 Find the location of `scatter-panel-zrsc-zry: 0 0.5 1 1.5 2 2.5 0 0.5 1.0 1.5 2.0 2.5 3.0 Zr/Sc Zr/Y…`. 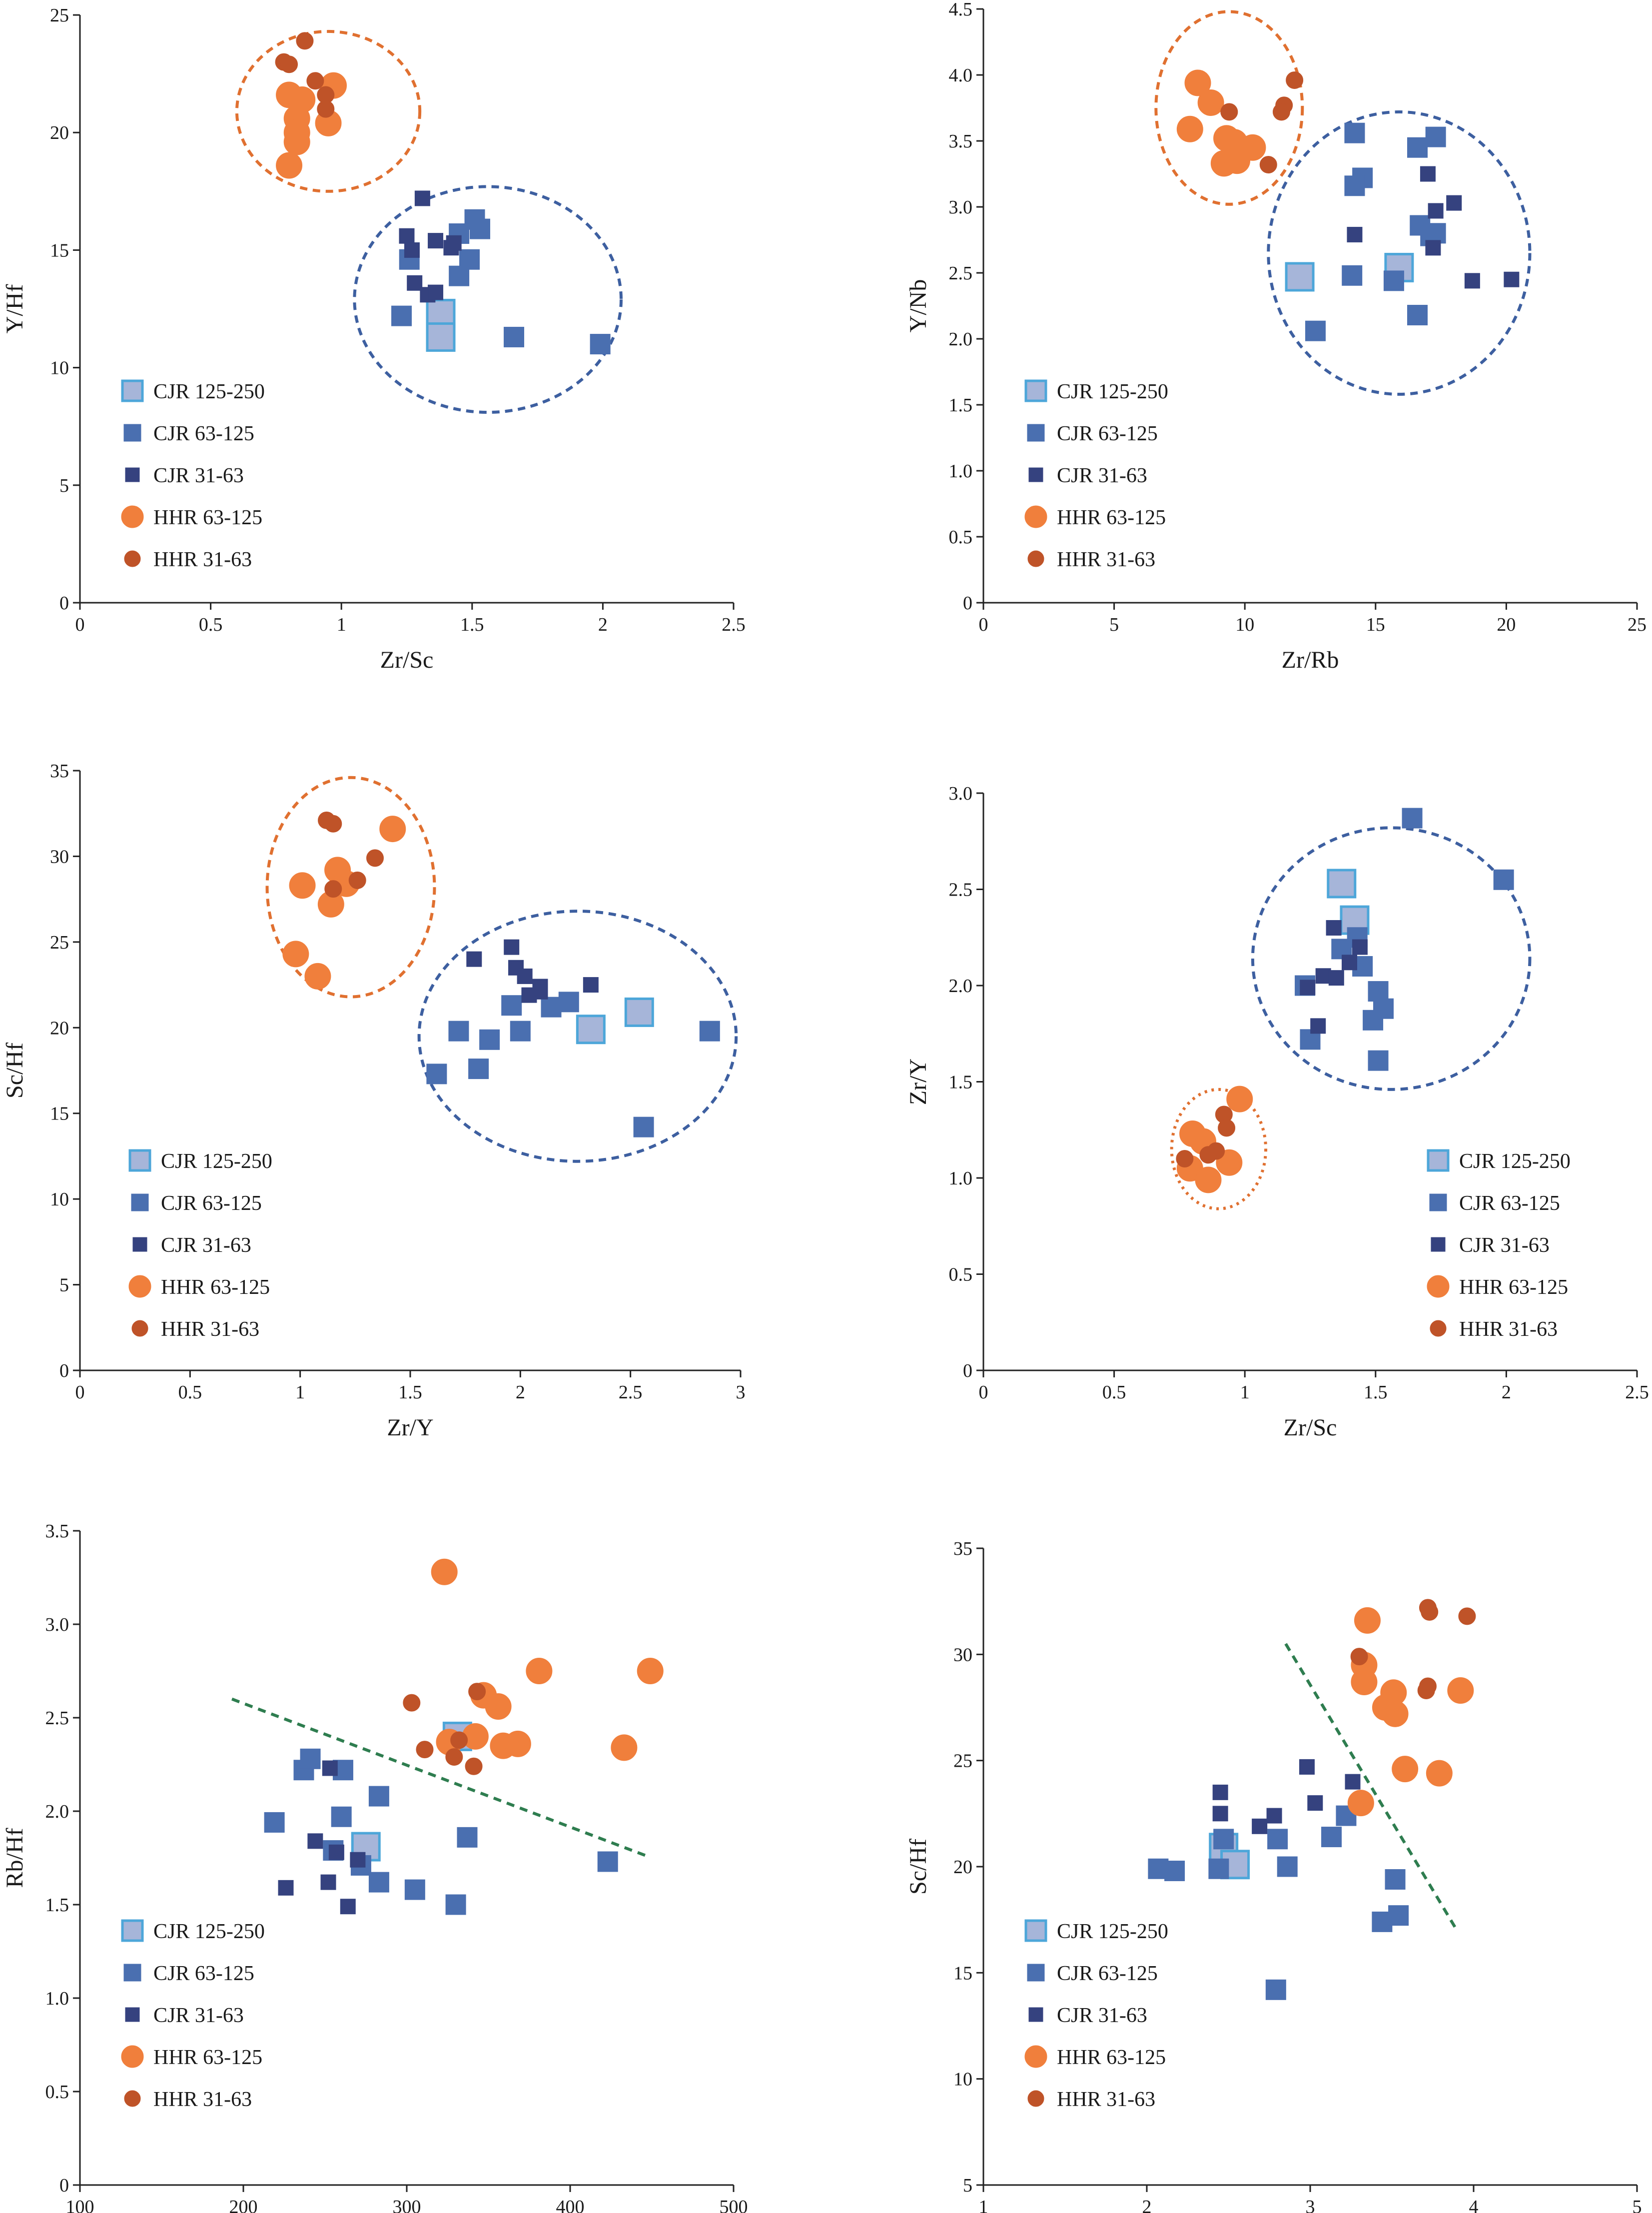

scatter-panel-zrsc-zry: 0 0.5 1 1.5 2 2.5 0 0.5 1.0 1.5 2.0 2.5 3.0 Zr/Sc Zr/Y… is located at coordinates (1277, 1112).